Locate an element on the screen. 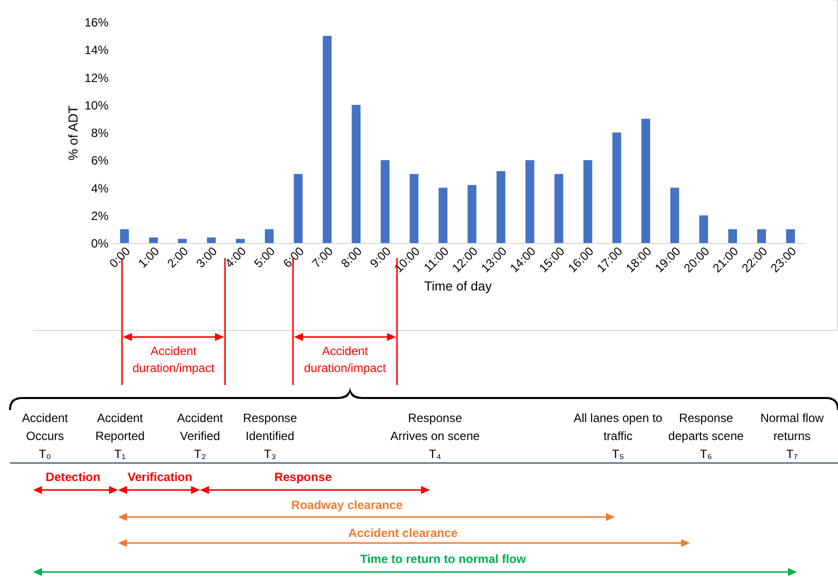 This screenshot has width=838, height=579. x-tick-label: 7:00 is located at coordinates (322, 257).